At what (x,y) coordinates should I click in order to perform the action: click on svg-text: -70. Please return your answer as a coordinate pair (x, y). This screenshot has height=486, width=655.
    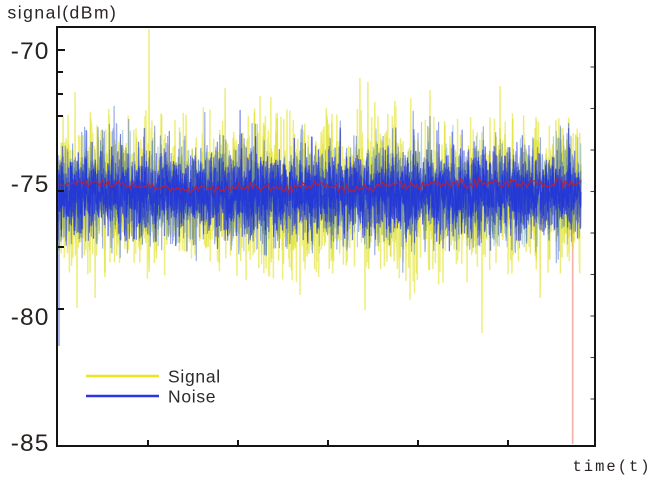
    Looking at the image, I should click on (30, 51).